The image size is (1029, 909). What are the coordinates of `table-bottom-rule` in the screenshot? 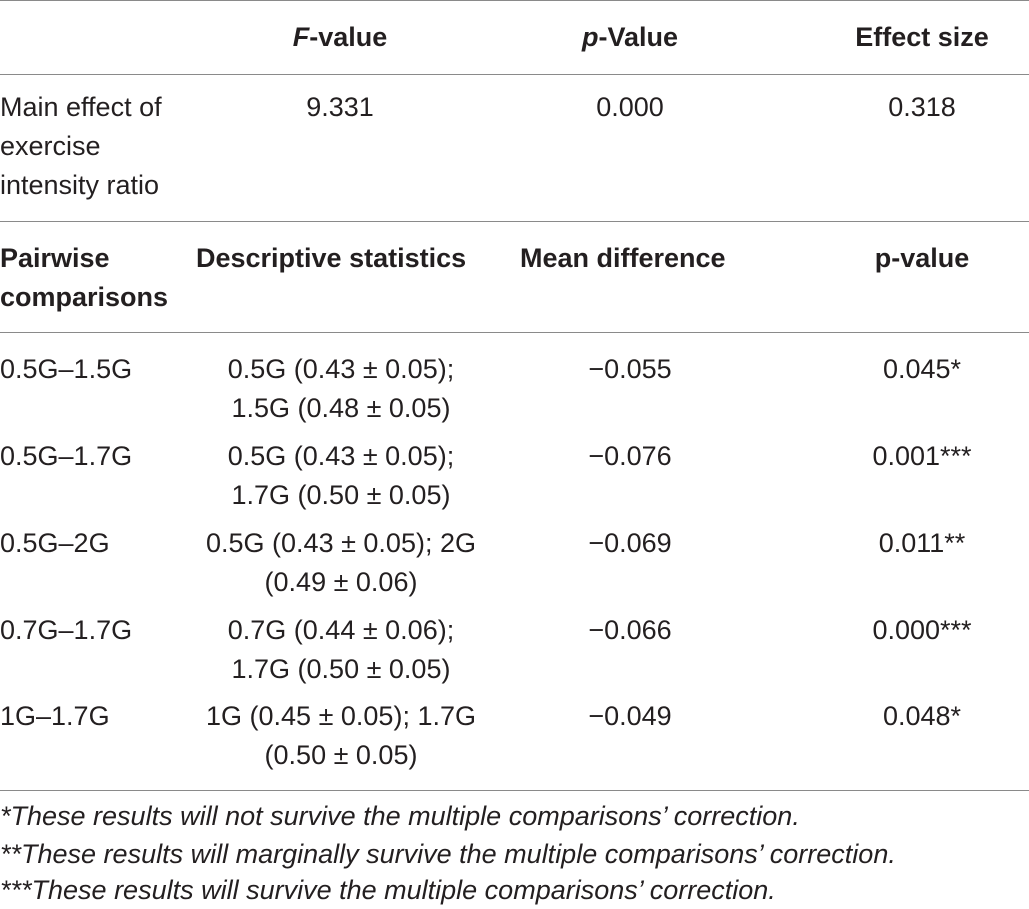 It's located at (514, 790).